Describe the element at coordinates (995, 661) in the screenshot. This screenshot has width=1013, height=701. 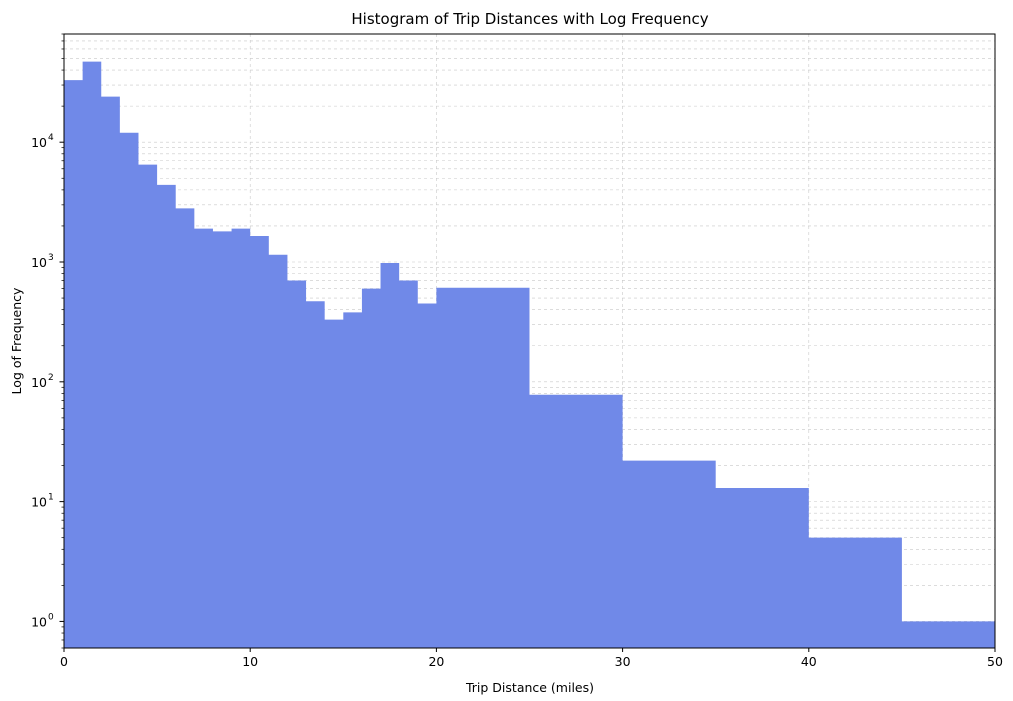
I see `x-tick-label: 50` at that location.